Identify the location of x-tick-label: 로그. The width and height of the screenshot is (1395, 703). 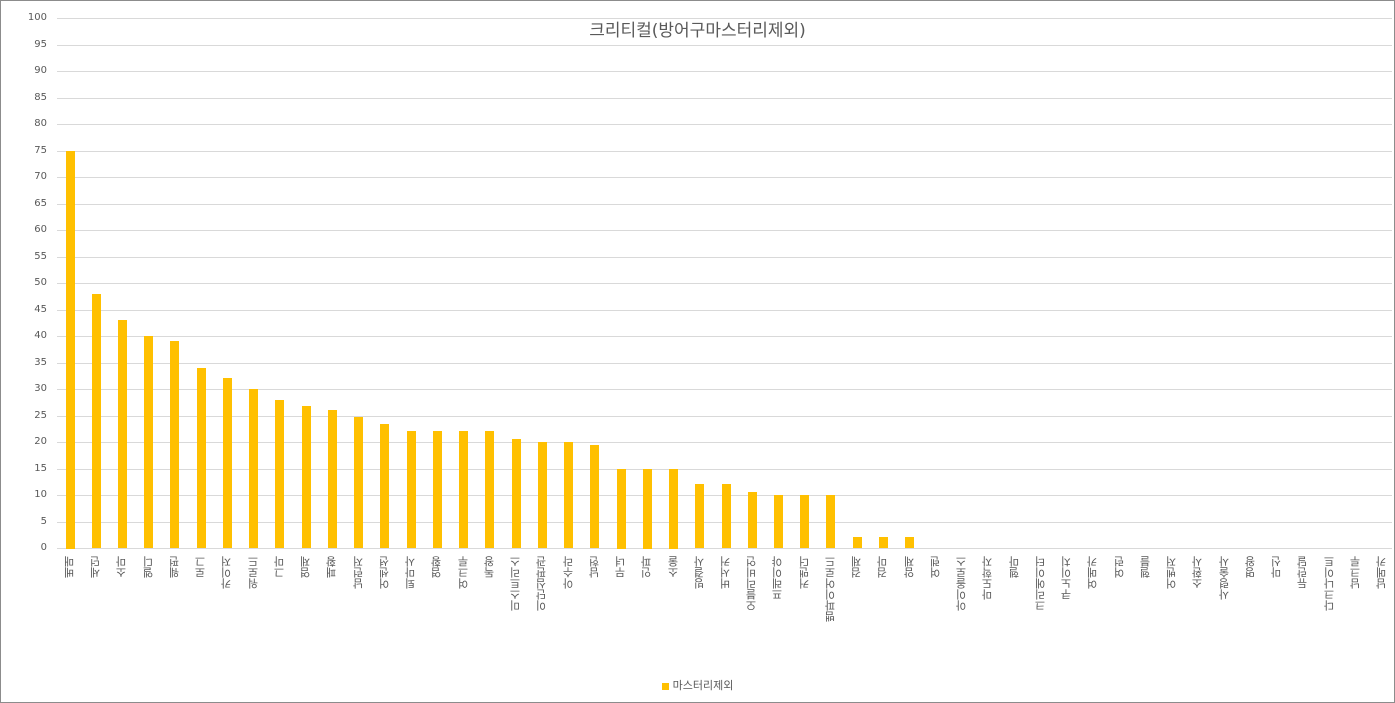
(200, 567).